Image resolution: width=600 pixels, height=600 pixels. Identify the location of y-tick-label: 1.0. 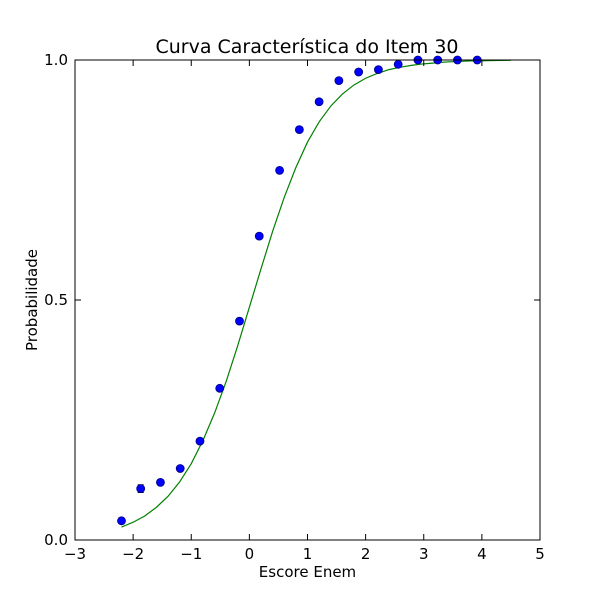
(56, 60).